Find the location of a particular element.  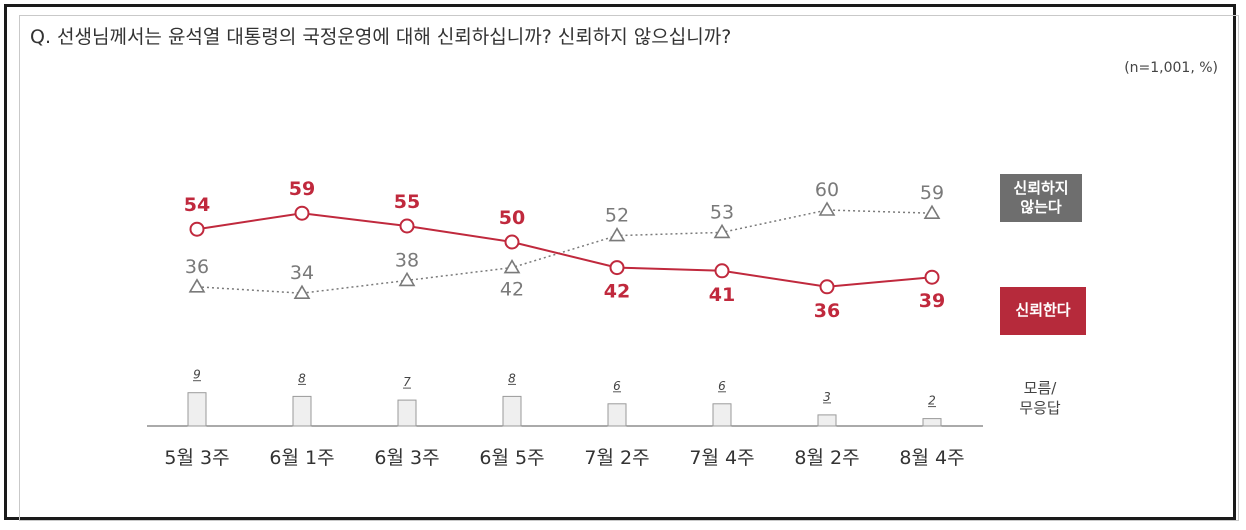

distrust-value-label: 59 is located at coordinates (932, 193).